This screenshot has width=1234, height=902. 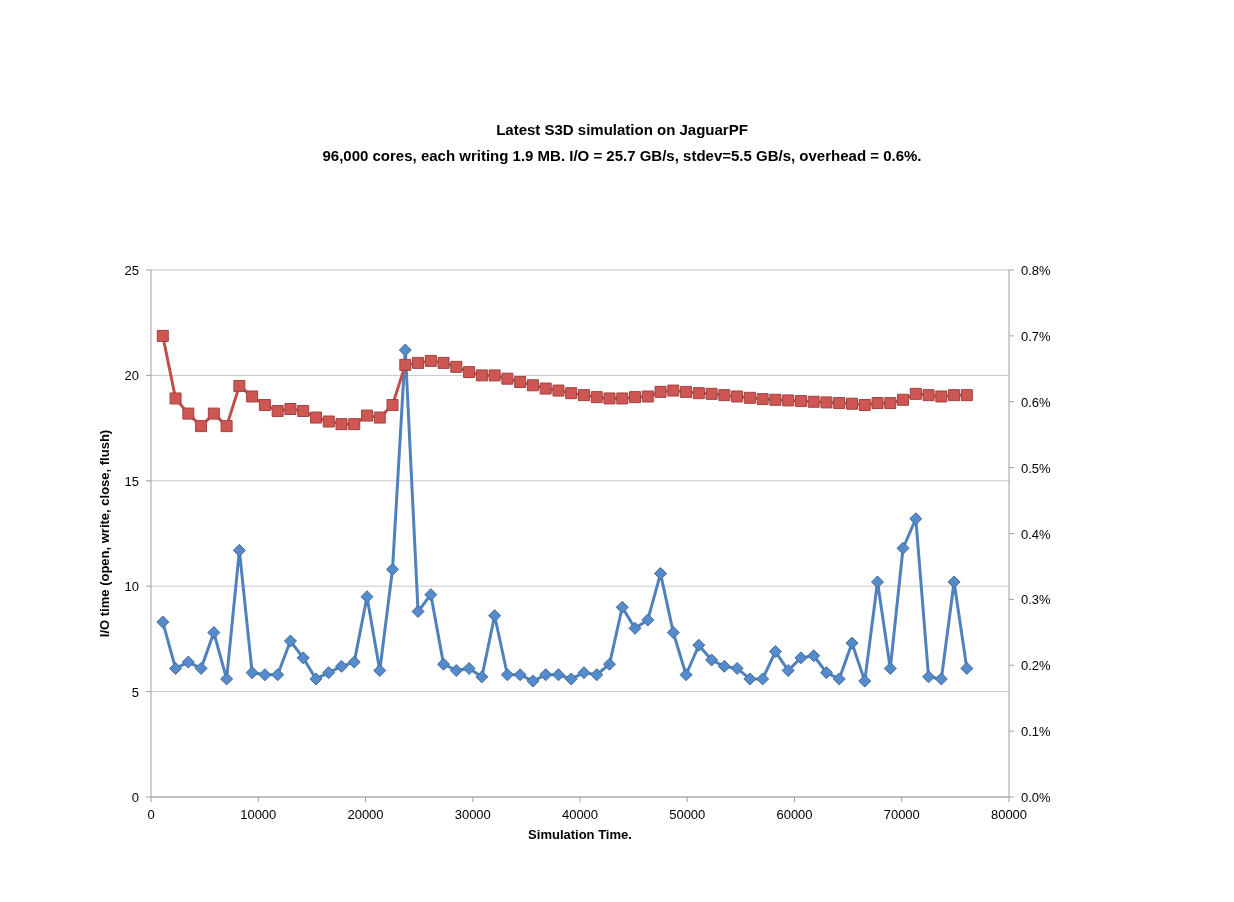 What do you see at coordinates (1036, 468) in the screenshot?
I see `y2-tick-label: 0.5%` at bounding box center [1036, 468].